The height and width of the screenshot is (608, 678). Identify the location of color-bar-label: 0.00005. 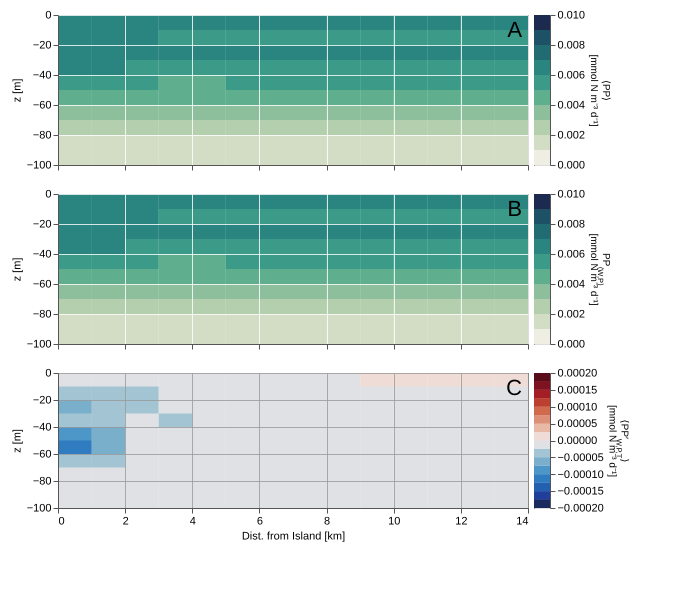
(578, 424).